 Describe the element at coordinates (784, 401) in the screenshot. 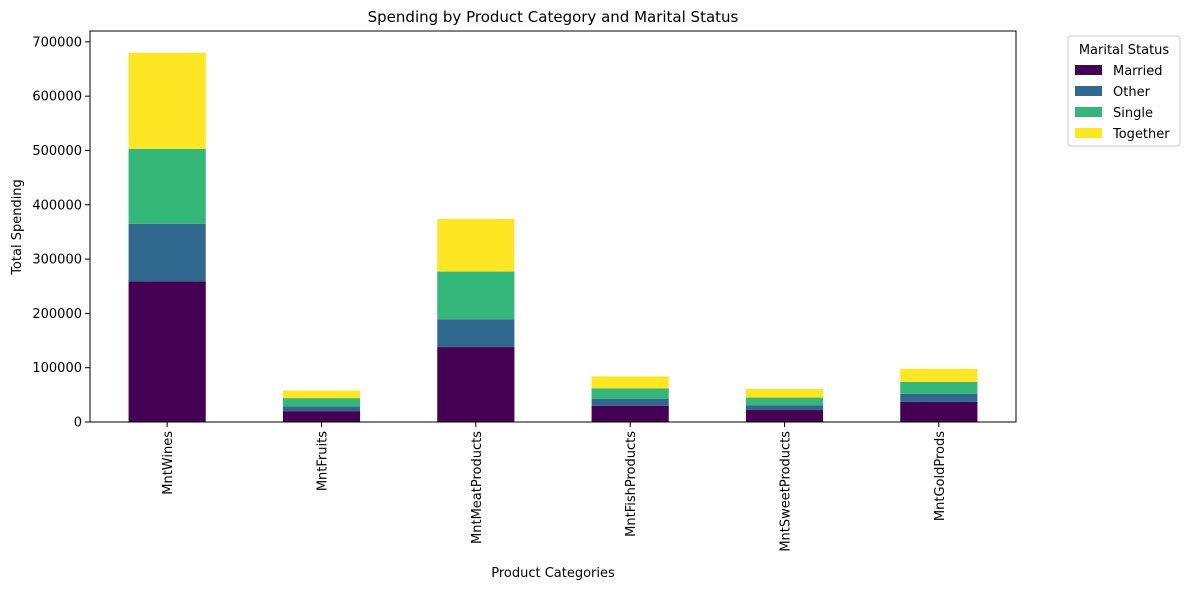

I see `bar-single-mntsweetproducts` at that location.